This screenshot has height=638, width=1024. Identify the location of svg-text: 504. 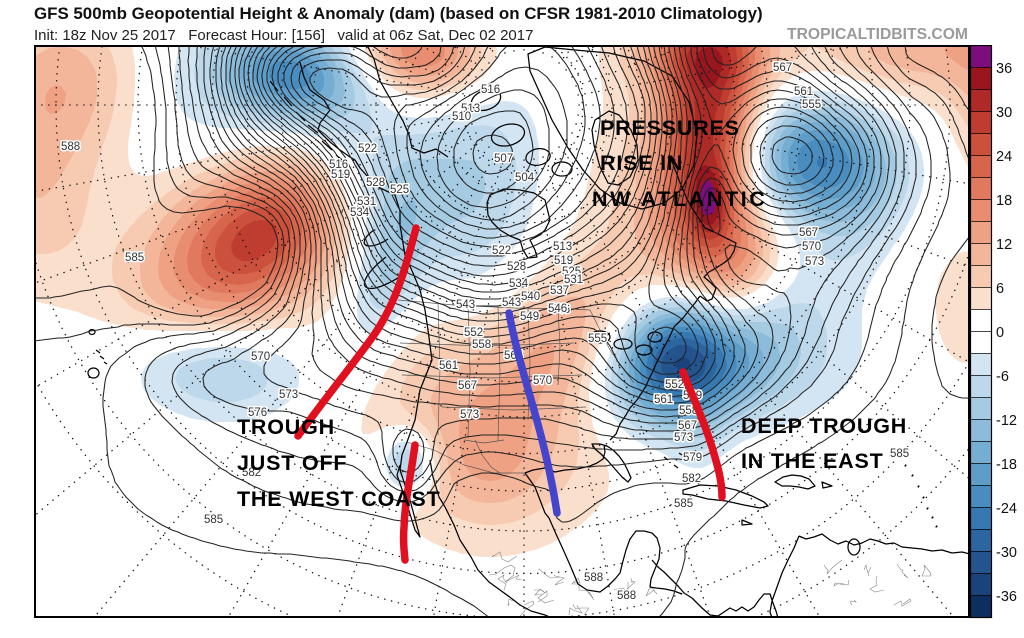
(525, 178).